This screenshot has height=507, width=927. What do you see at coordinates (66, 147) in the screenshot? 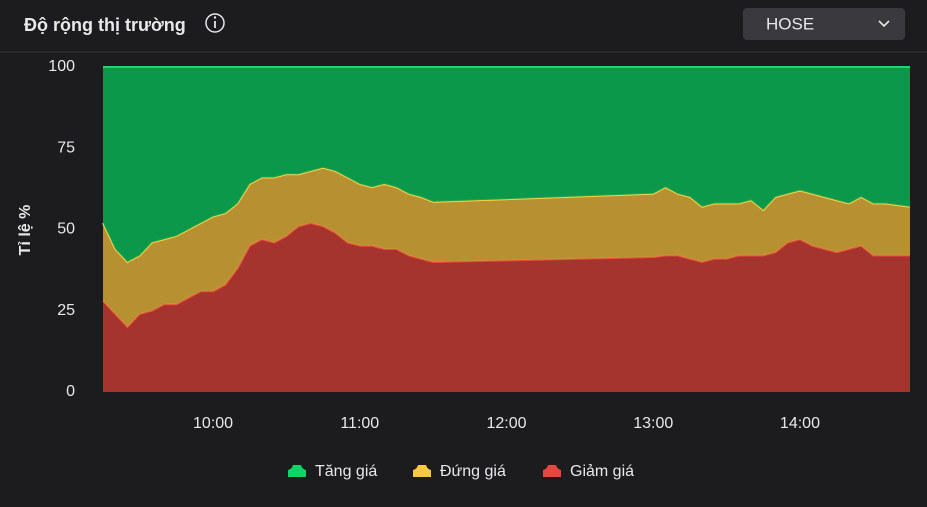
I see `y-tick-label: 75` at bounding box center [66, 147].